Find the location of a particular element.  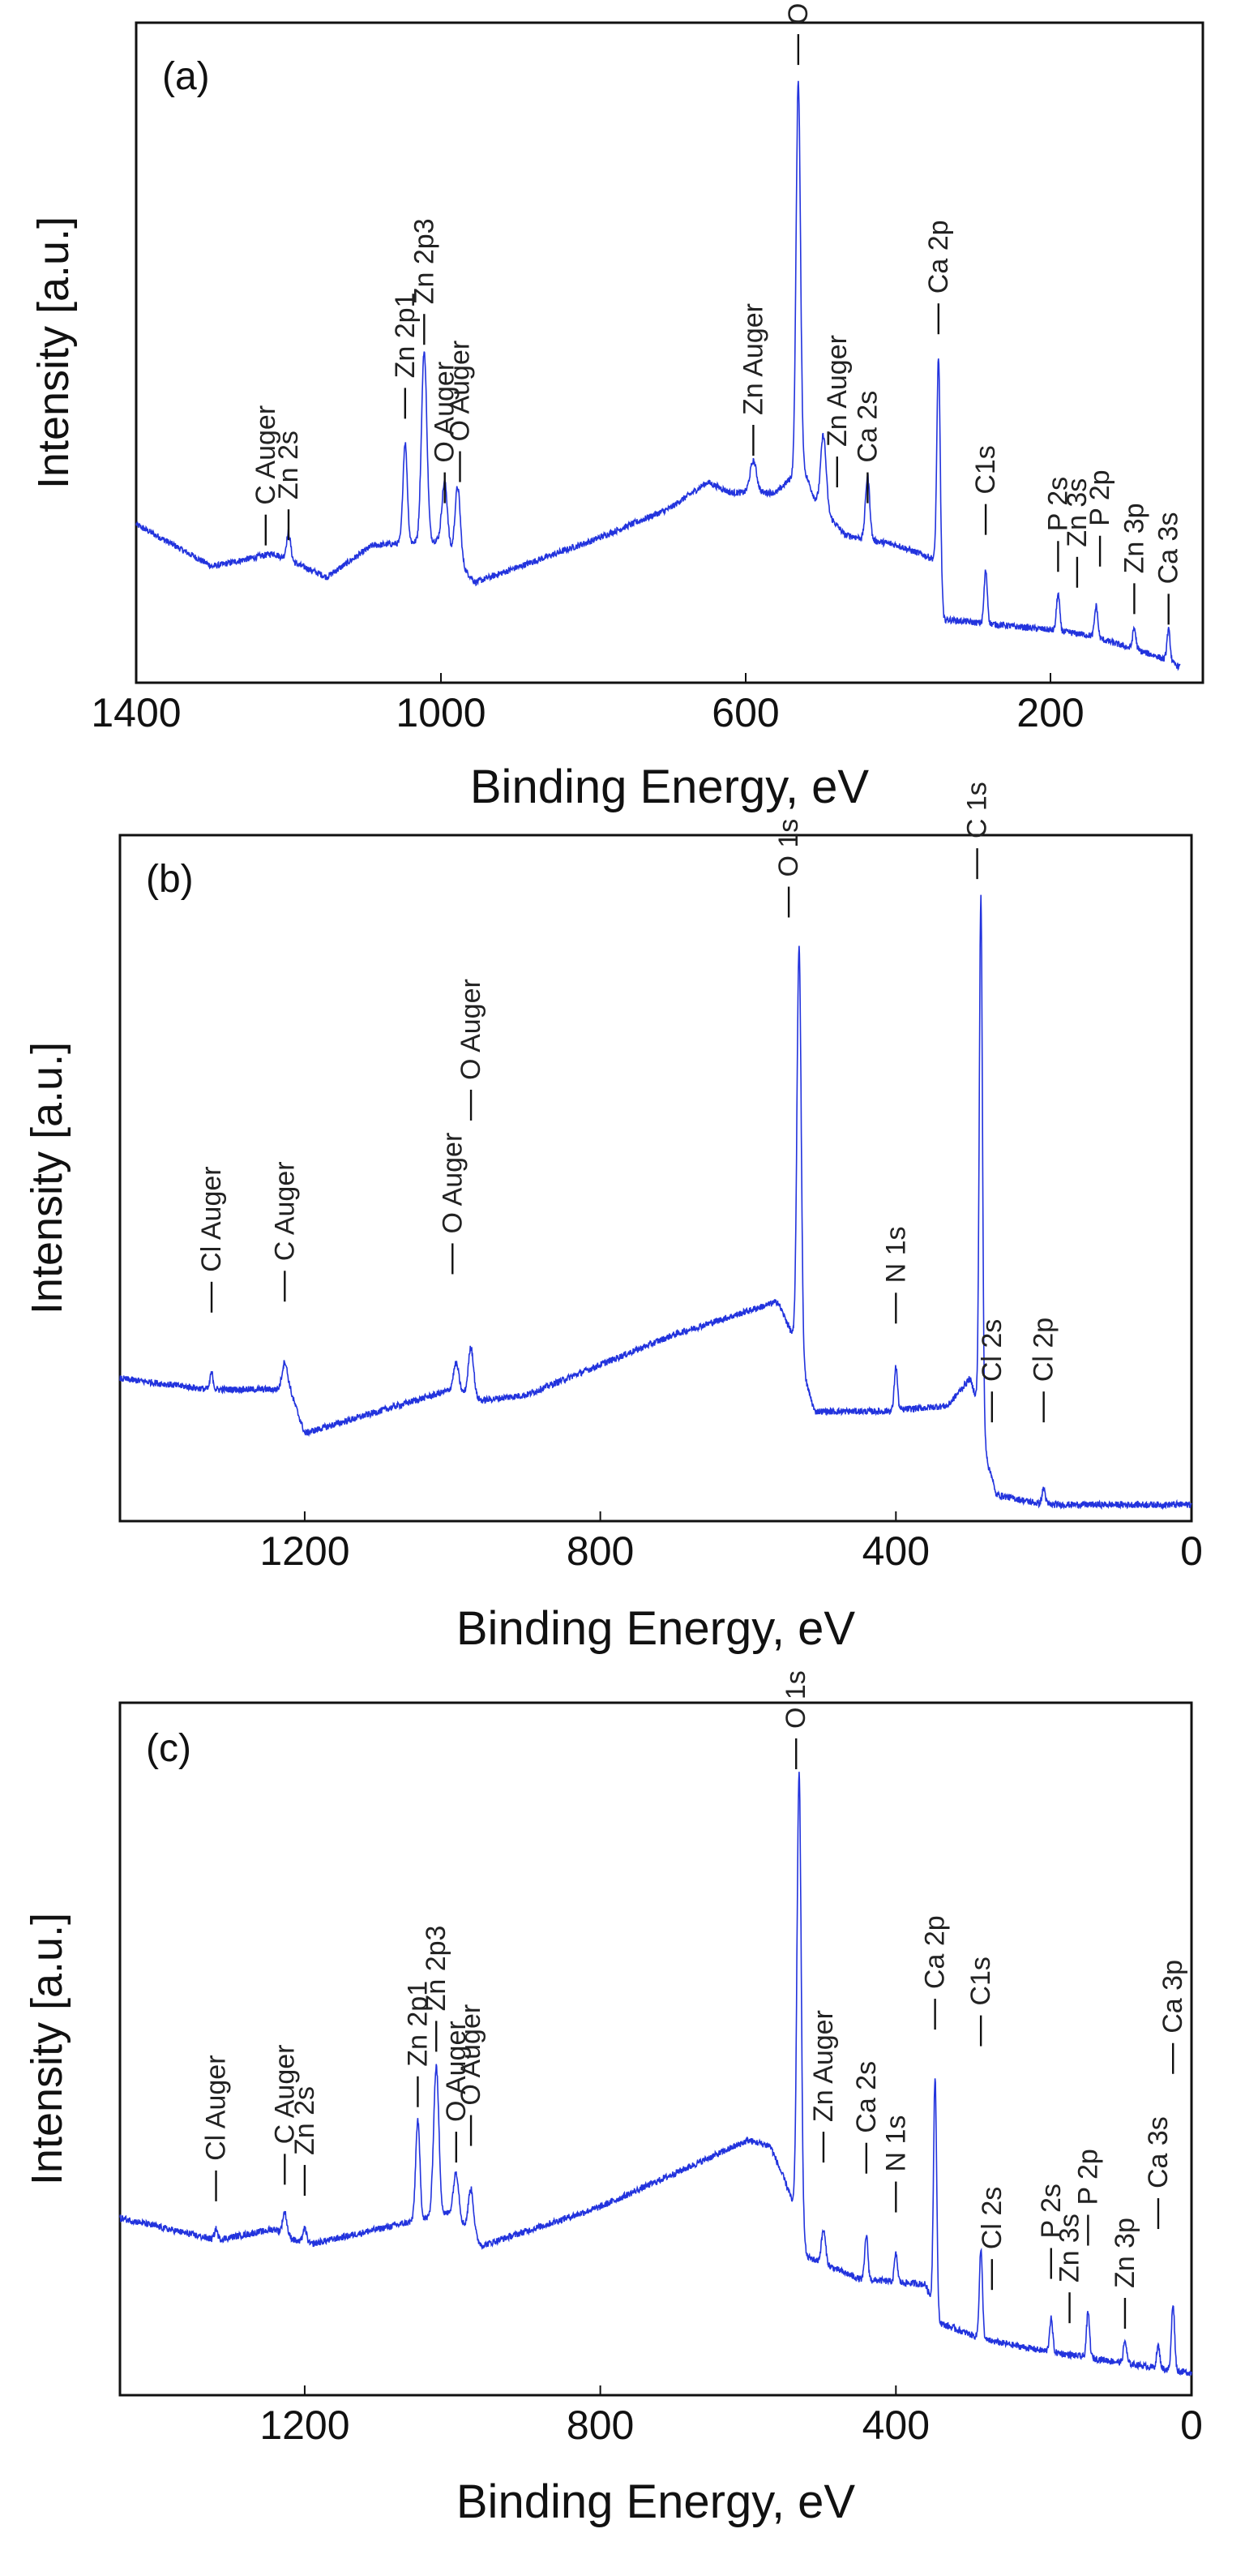

peak-annotation: Ca 3p is located at coordinates (1172, 1997).